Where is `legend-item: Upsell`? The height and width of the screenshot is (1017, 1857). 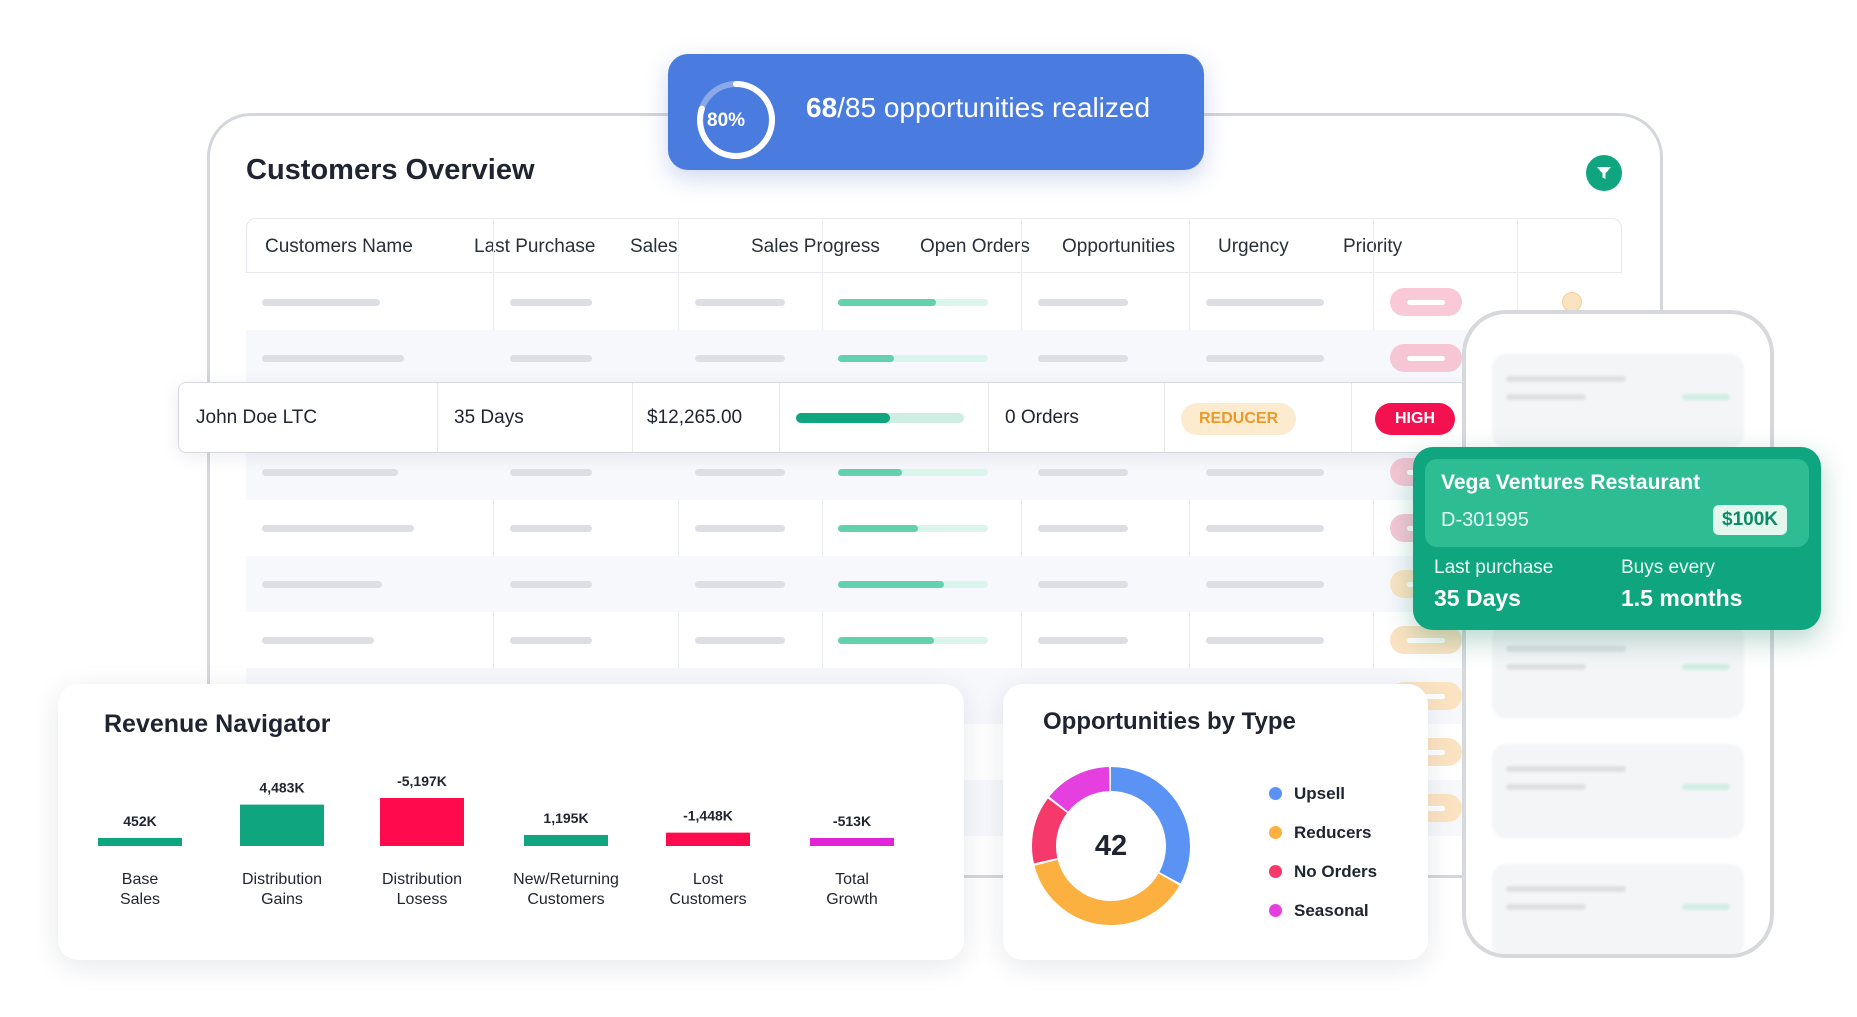
legend-item: Upsell is located at coordinates (1323, 793).